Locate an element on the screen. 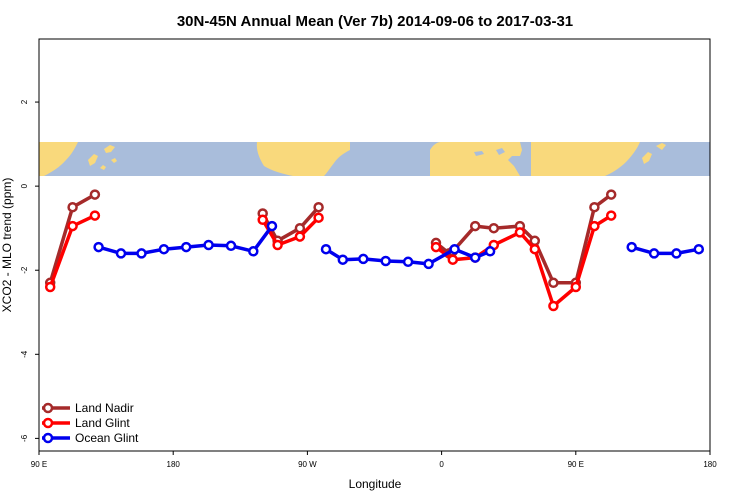 The image size is (750, 500). y-tick-label: 2 is located at coordinates (24, 101).